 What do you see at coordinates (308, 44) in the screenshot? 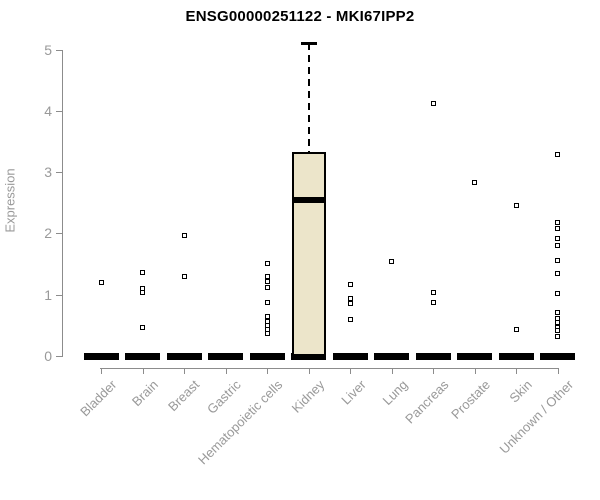
I see `boxplot-whisker-cap` at bounding box center [308, 44].